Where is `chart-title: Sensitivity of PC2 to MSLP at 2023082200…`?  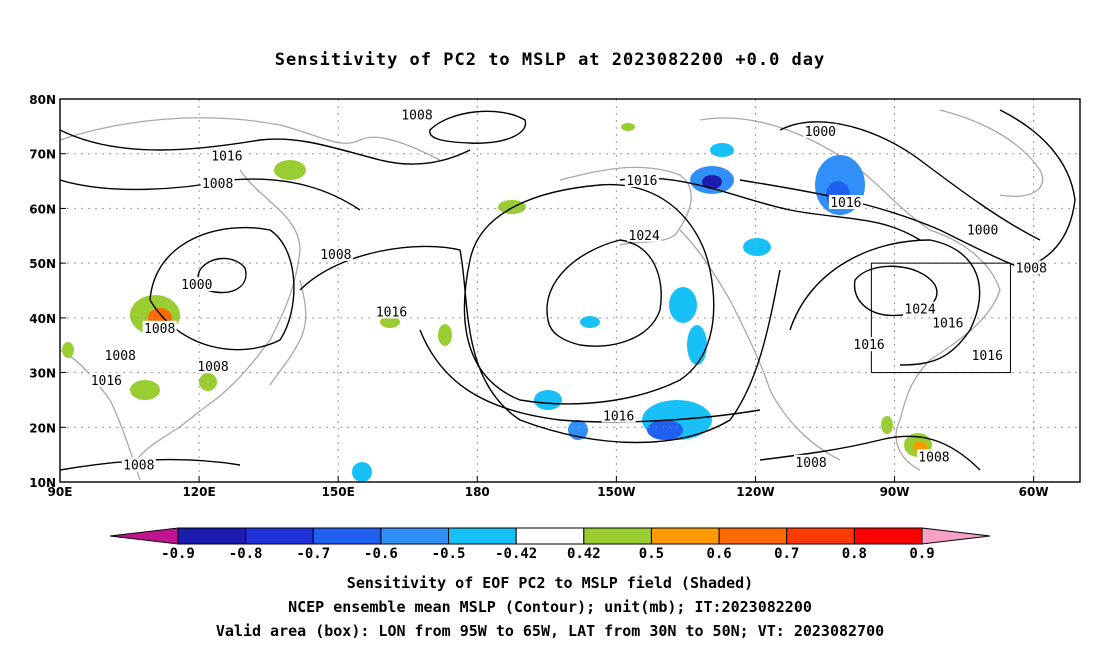
chart-title: Sensitivity of PC2 to MSLP at 2023082200… is located at coordinates (550, 60).